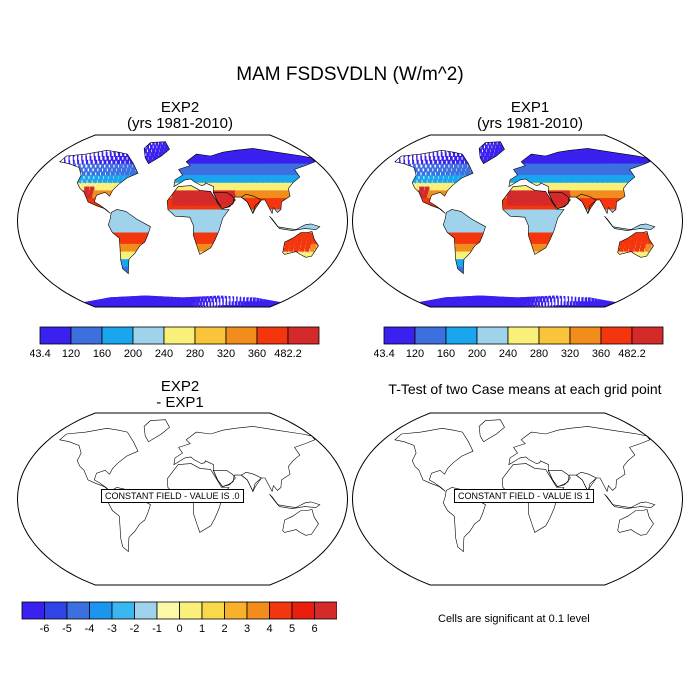 The width and height of the screenshot is (700, 700). I want to click on coastline-africa, so click(198, 220).